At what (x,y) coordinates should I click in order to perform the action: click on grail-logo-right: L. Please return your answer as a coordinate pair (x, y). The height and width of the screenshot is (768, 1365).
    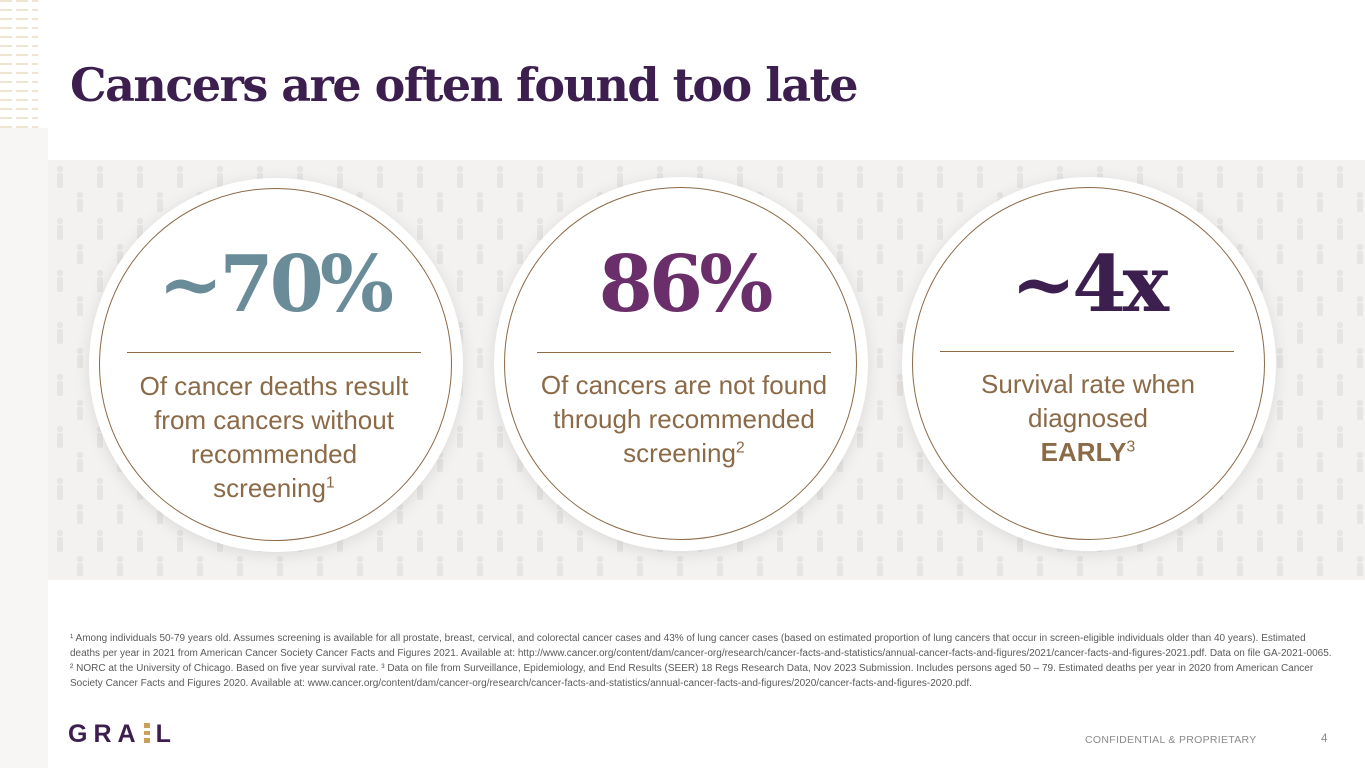
    Looking at the image, I should click on (166, 734).